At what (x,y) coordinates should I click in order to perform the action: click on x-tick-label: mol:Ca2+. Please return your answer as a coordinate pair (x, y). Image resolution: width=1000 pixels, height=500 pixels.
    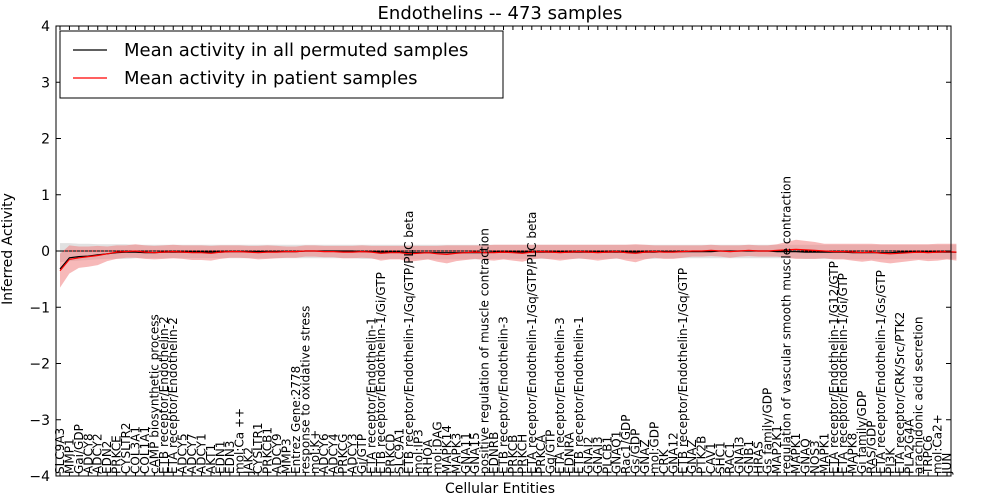
    Looking at the image, I should click on (938, 444).